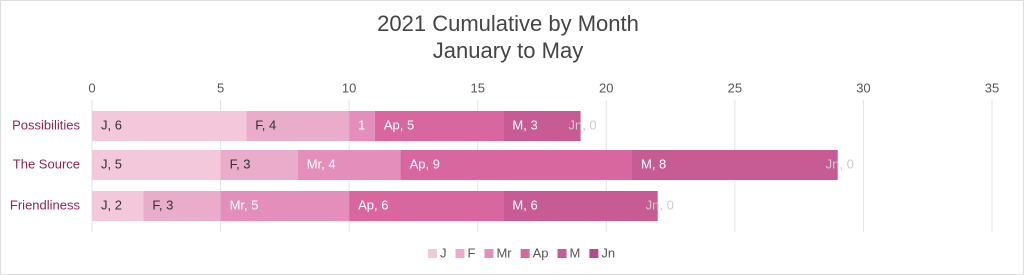  What do you see at coordinates (46, 124) in the screenshot?
I see `y-tick-label: Possibilities` at bounding box center [46, 124].